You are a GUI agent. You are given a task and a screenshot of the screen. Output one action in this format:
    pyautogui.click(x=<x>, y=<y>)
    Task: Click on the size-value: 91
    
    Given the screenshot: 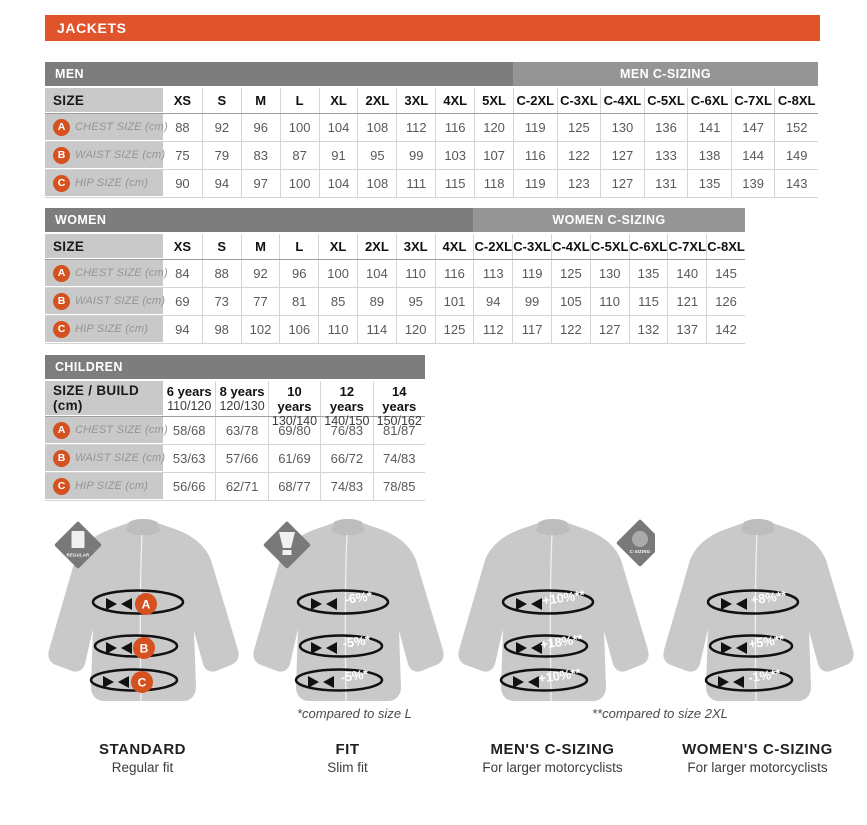 What is the action you would take?
    pyautogui.click(x=338, y=155)
    